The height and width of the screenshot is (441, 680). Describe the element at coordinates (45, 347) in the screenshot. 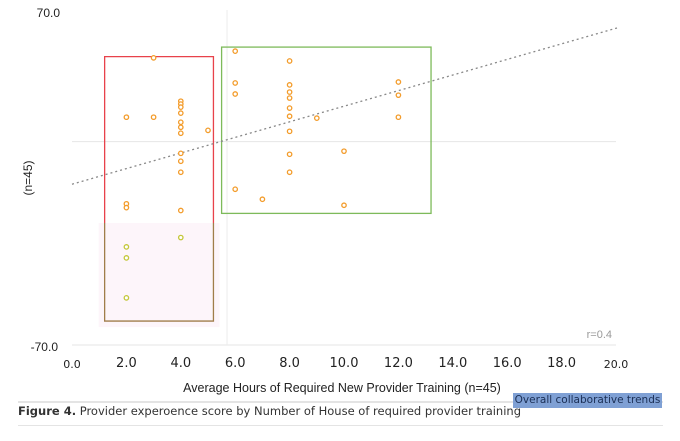

I see `y-tick-label: -70.0` at that location.